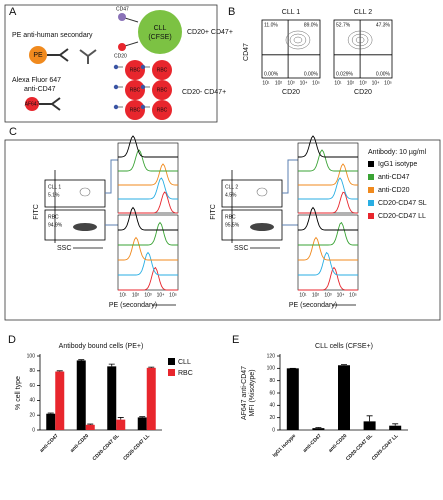  What do you see at coordinates (285, 446) in the screenshot?
I see `x-tick-label: IgG1 isotype` at bounding box center [285, 446].